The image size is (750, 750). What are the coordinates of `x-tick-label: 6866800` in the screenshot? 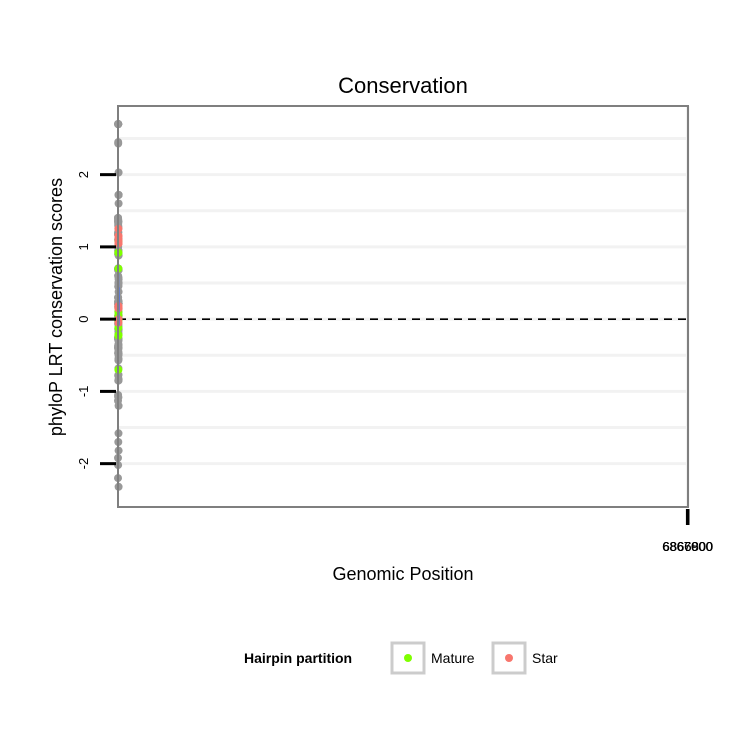 It's located at (688, 546).